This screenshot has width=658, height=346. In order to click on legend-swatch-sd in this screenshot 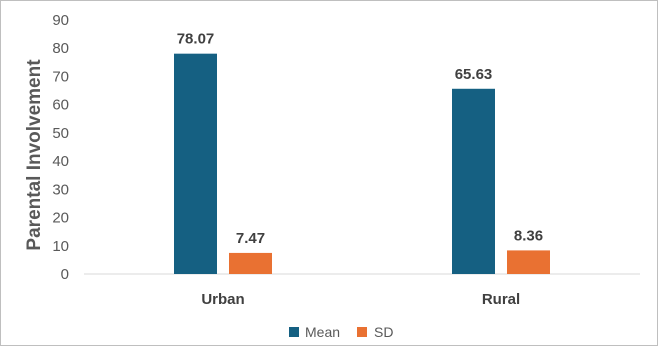, I will do `click(362, 332)`.